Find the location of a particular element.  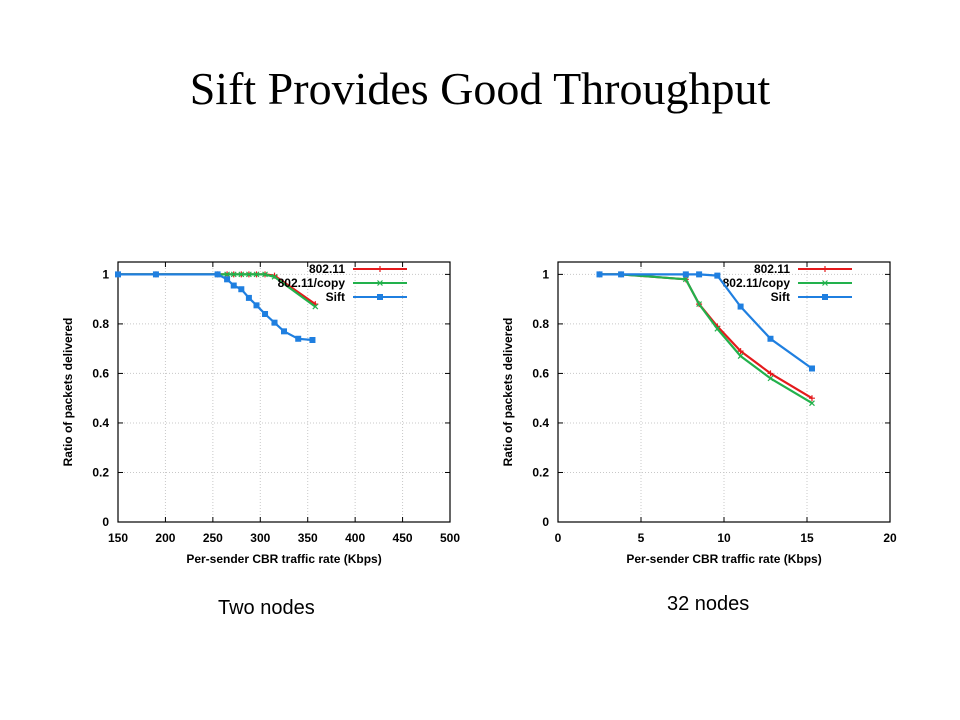

x-tick-label: 20 is located at coordinates (890, 538).